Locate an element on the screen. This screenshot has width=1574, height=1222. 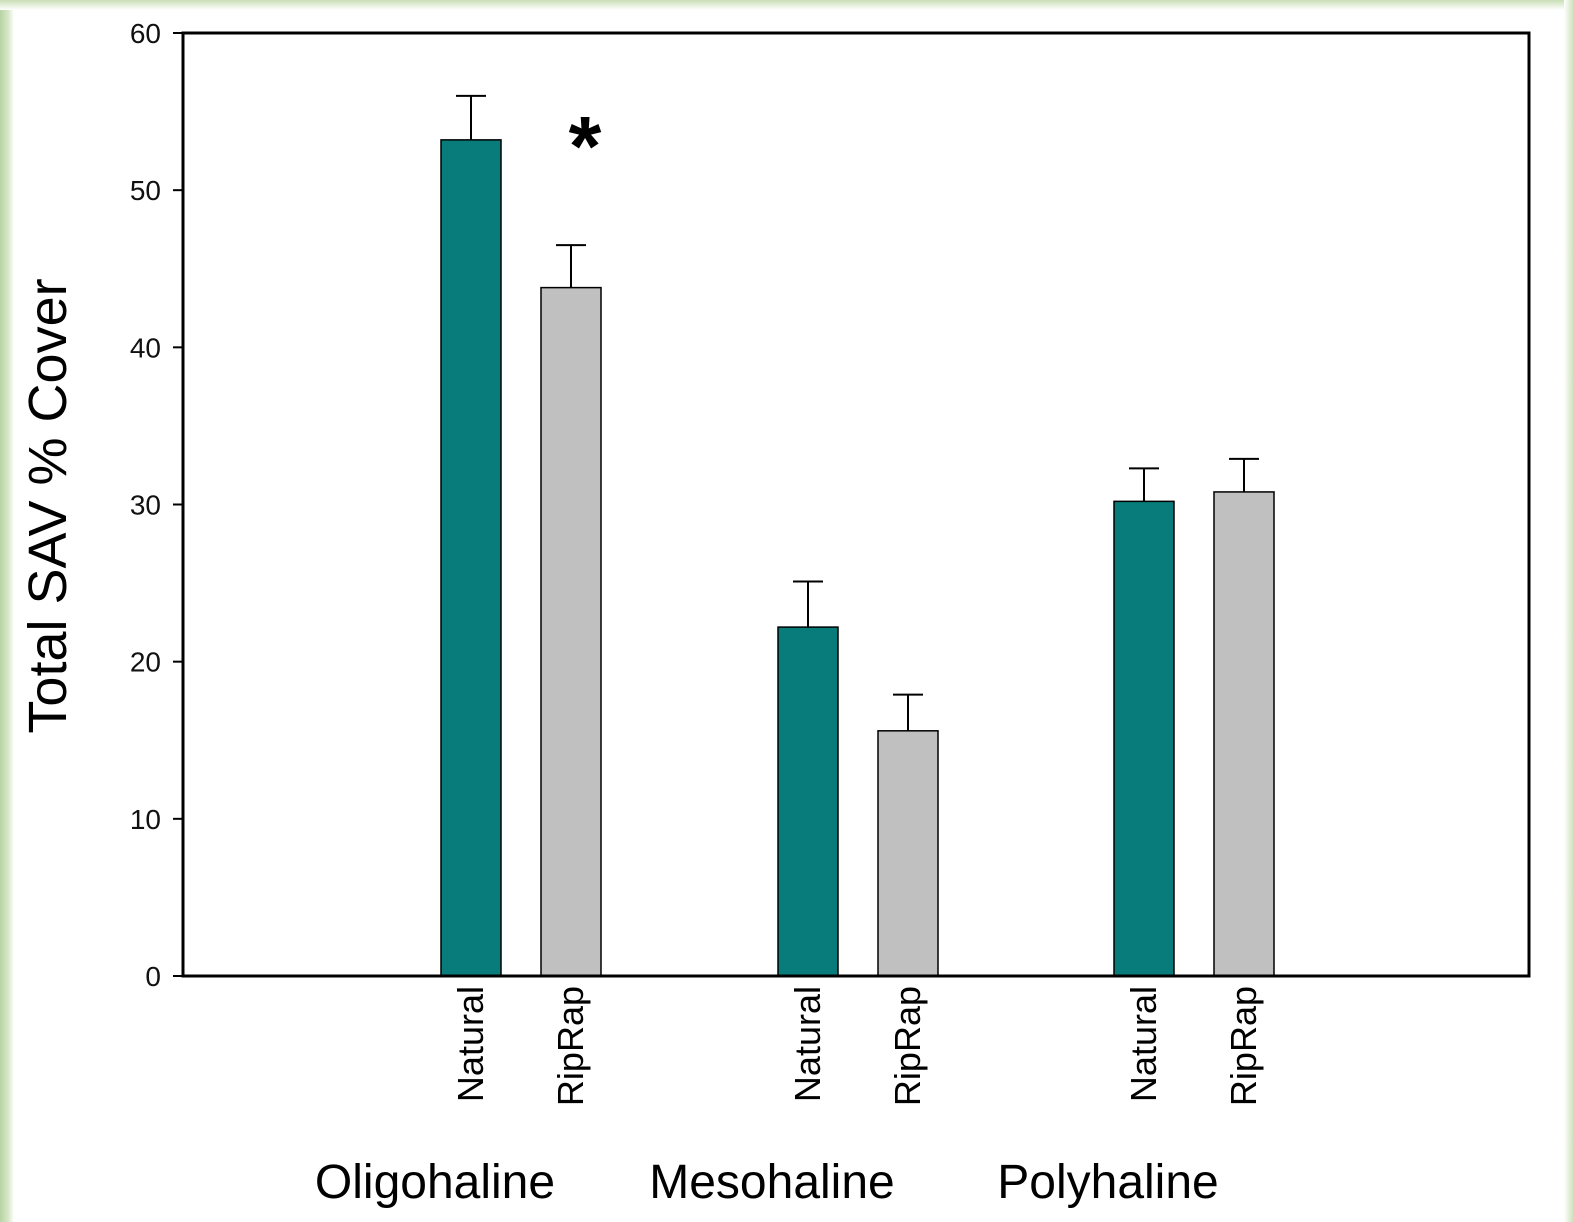
y-axis-title: Total SAV % Cover is located at coordinates (48, 505).